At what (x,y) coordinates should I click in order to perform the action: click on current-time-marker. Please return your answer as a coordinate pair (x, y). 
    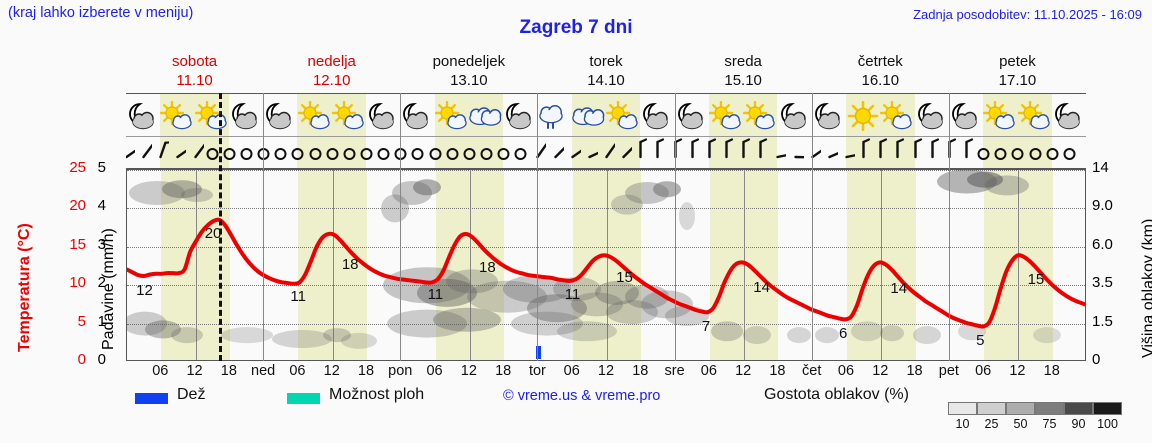
    Looking at the image, I should click on (220, 227).